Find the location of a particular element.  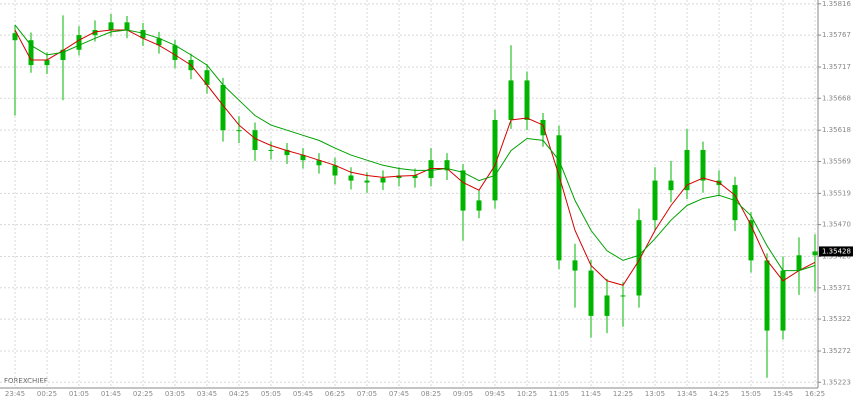

price-label: 1.35428 is located at coordinates (836, 251).